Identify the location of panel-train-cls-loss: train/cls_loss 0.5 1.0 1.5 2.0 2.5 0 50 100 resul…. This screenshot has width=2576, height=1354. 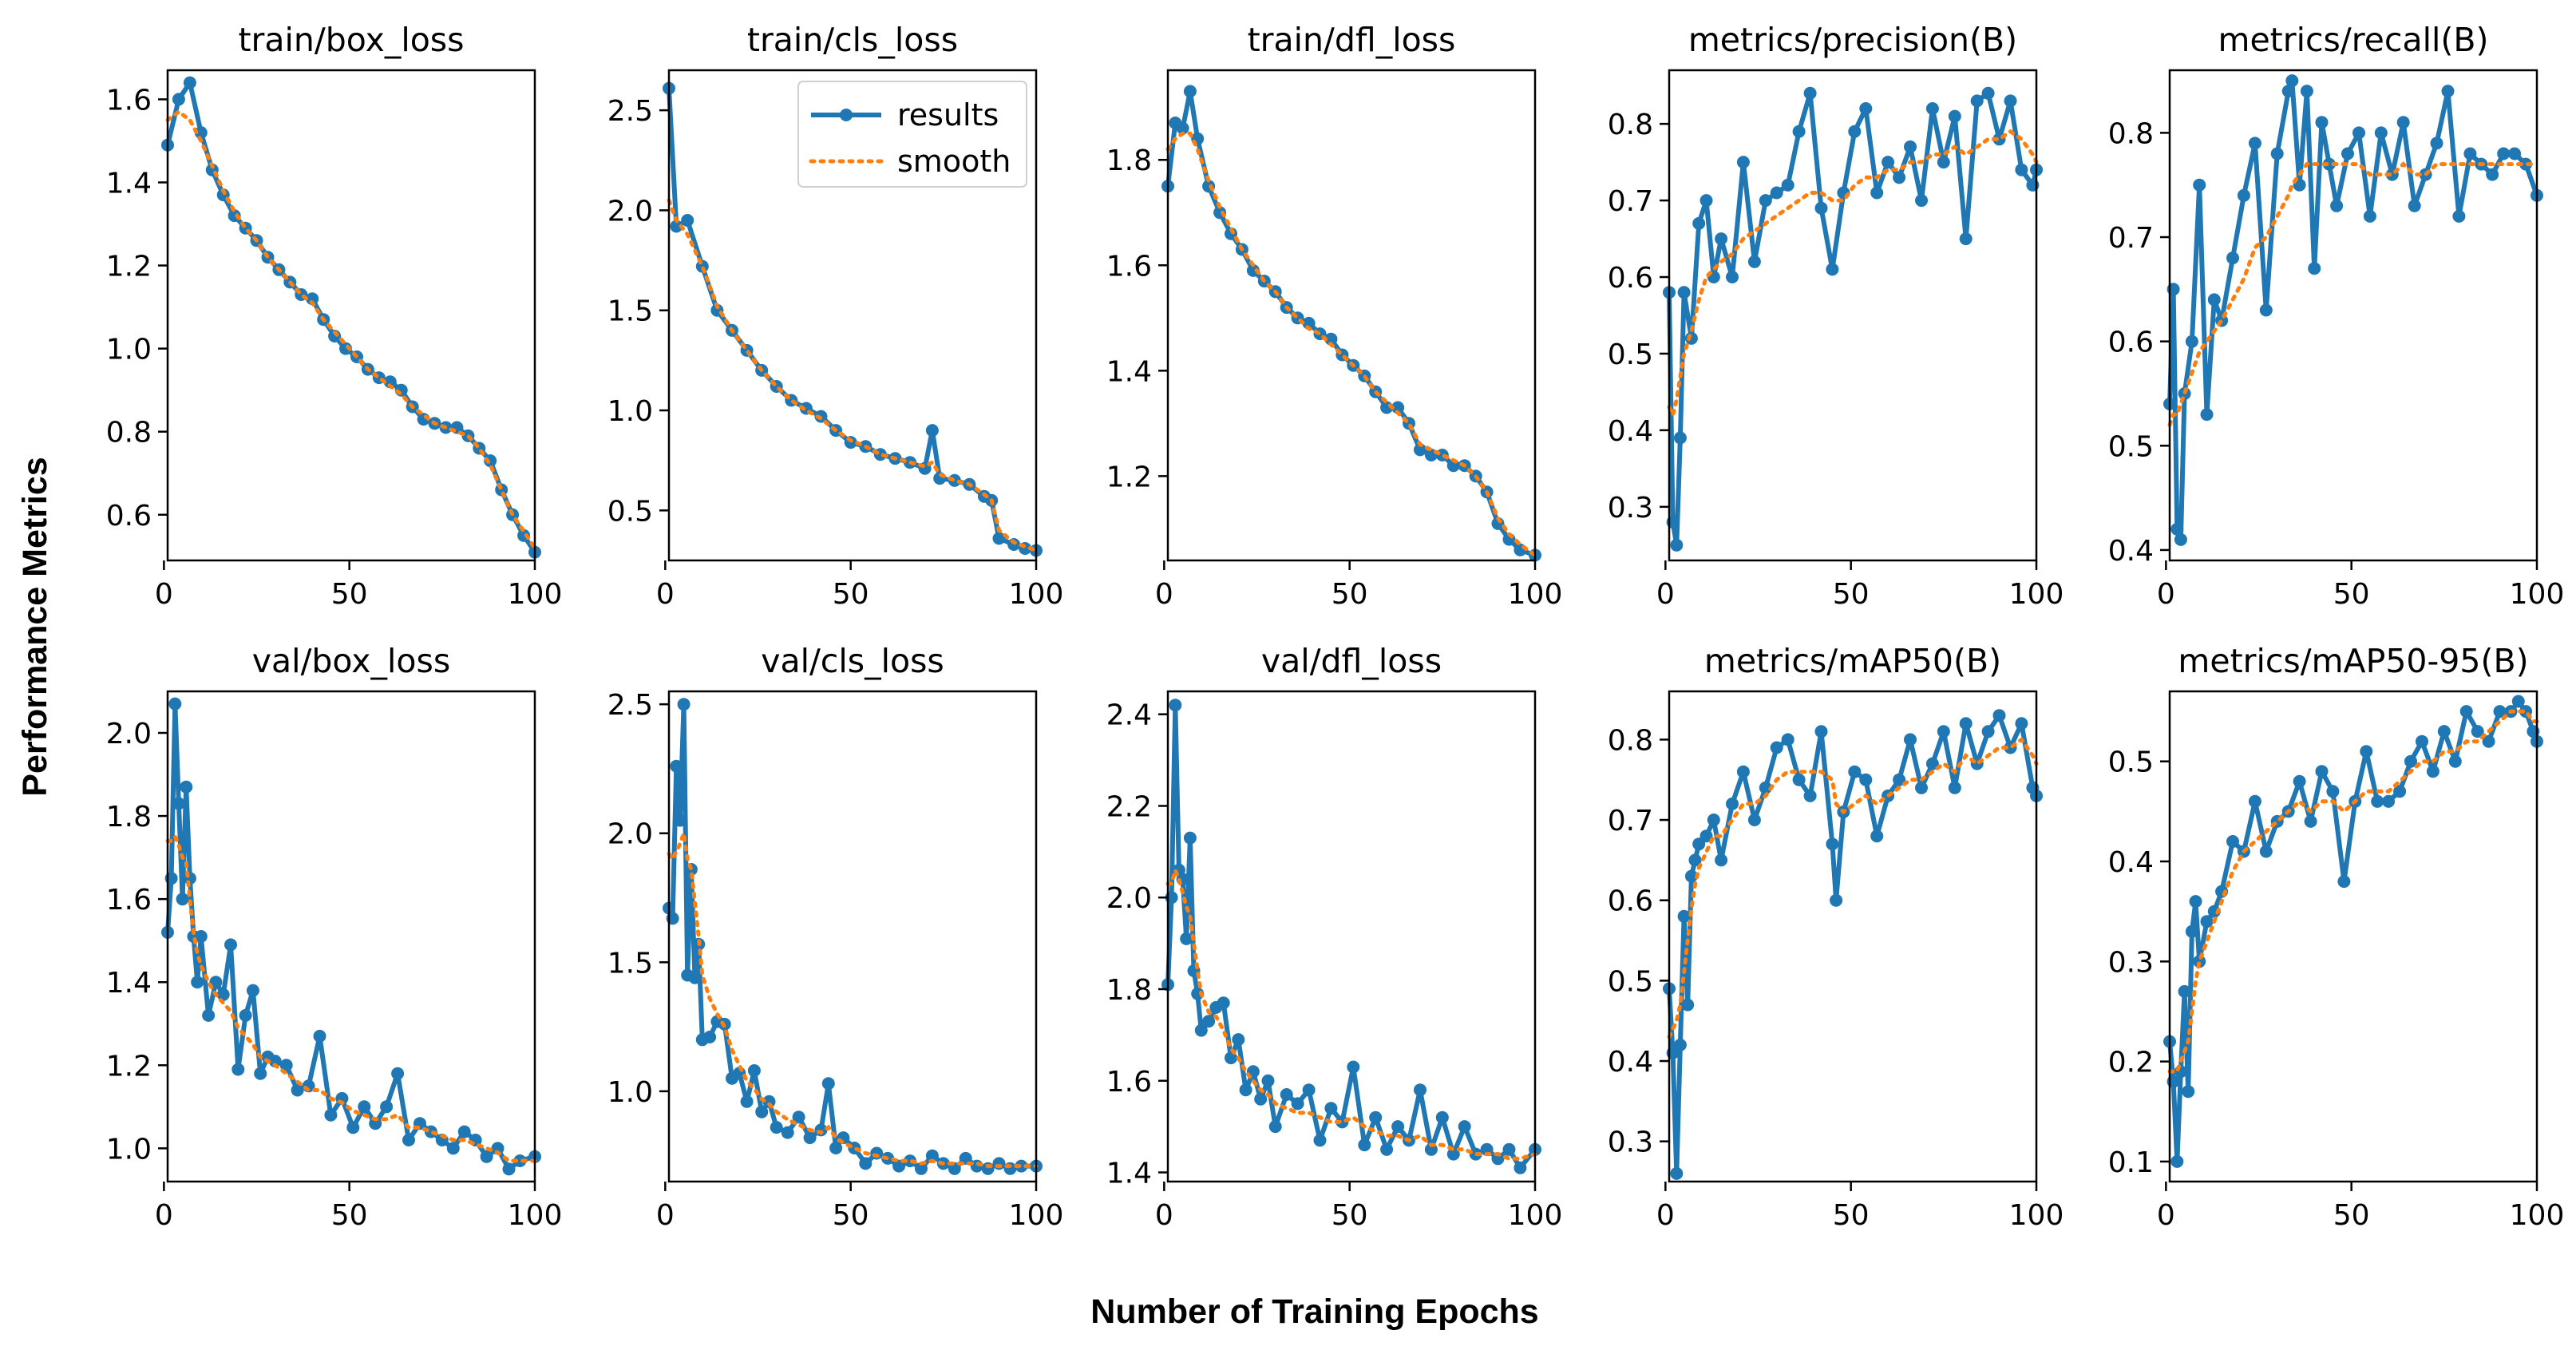
(836, 316).